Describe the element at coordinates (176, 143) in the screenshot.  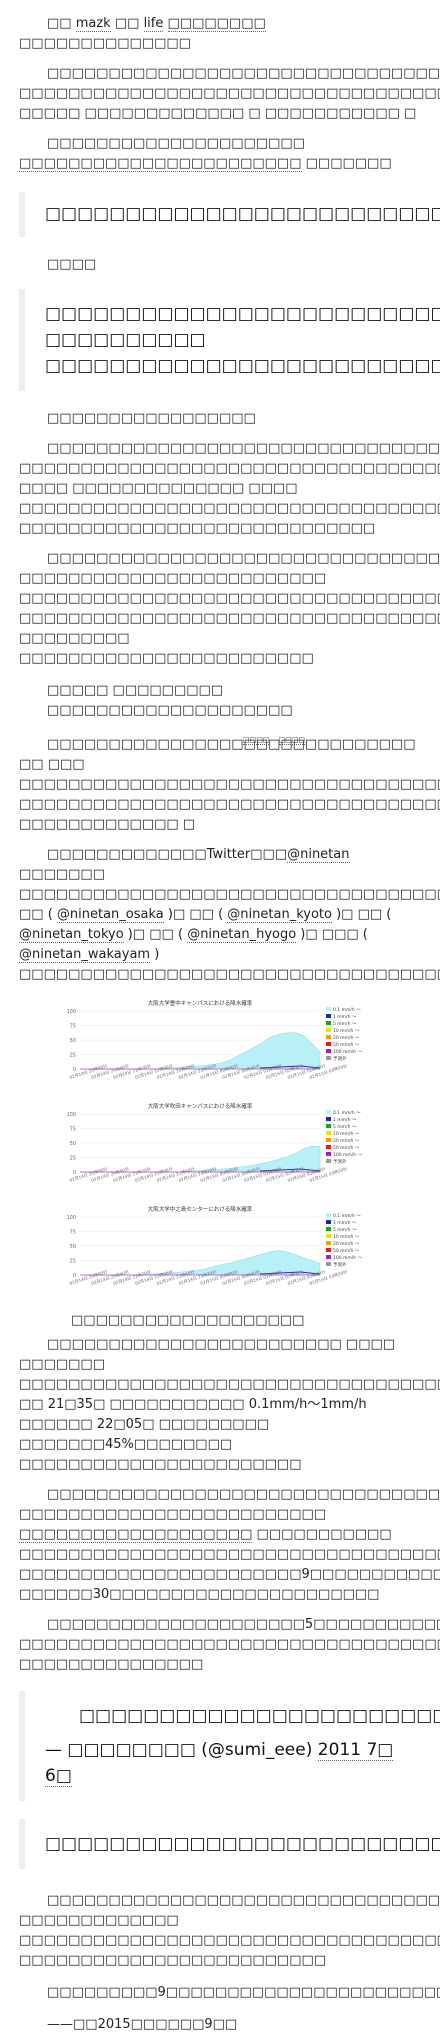
I see `paragraph-2-text: □□□□□□□□□□□□□□□□□□□□□` at that location.